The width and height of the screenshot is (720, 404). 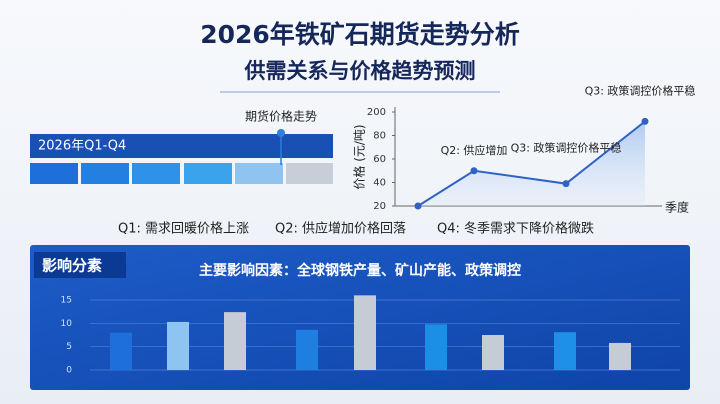 What do you see at coordinates (379, 183) in the screenshot?
I see `y-tick-label: 40` at bounding box center [379, 183].